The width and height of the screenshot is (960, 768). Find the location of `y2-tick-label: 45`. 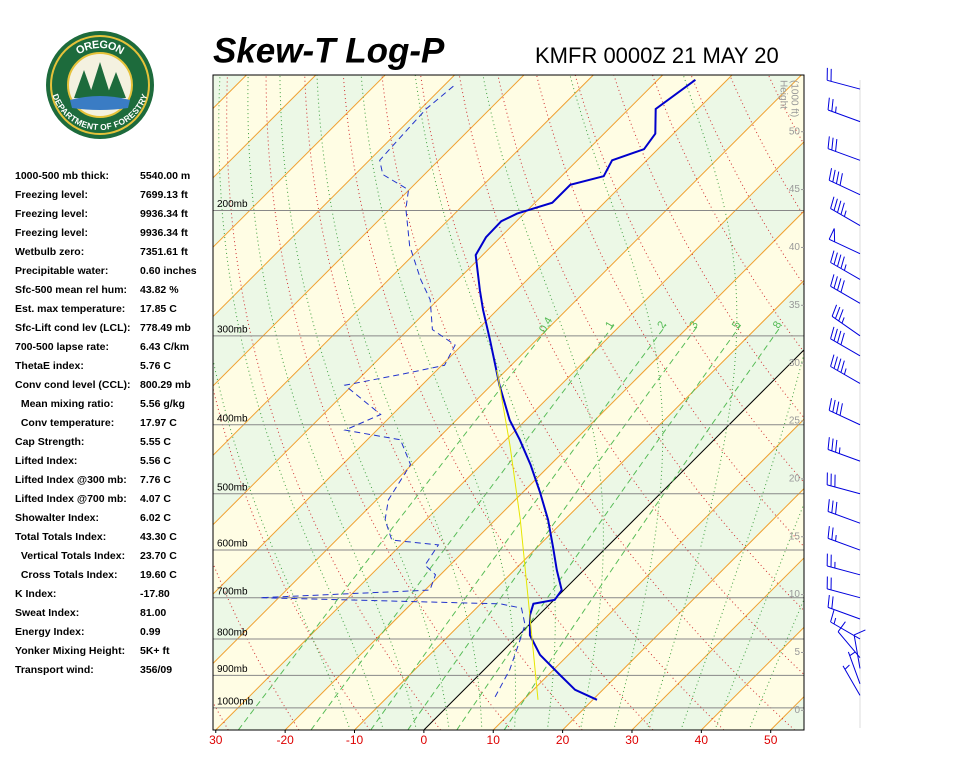

y2-tick-label: 45 is located at coordinates (795, 189).